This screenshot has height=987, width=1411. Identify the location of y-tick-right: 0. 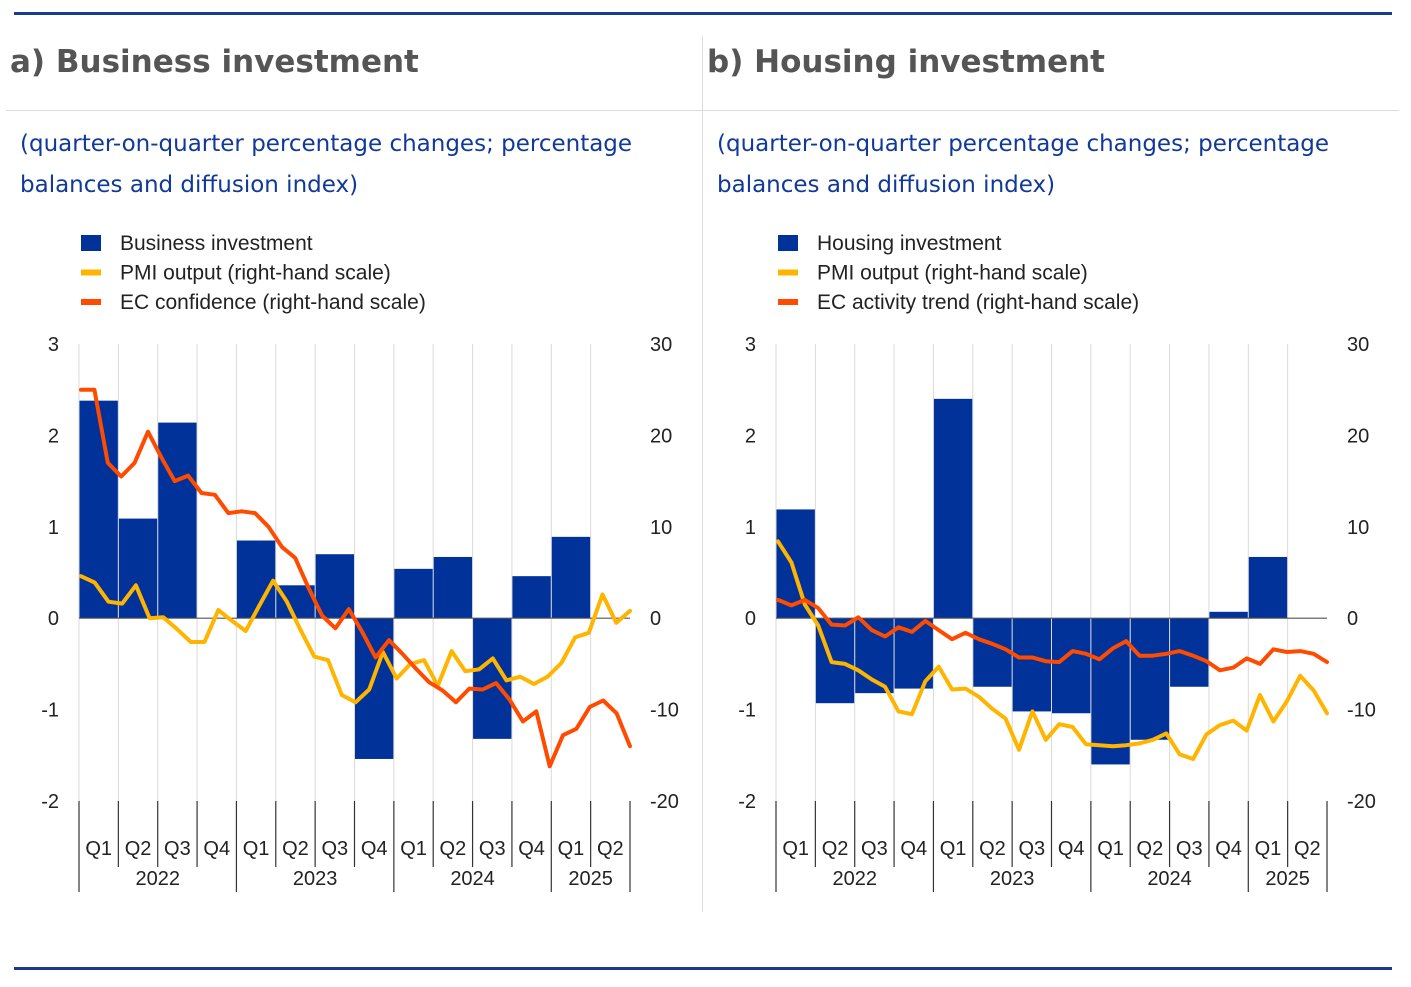
(1352, 619).